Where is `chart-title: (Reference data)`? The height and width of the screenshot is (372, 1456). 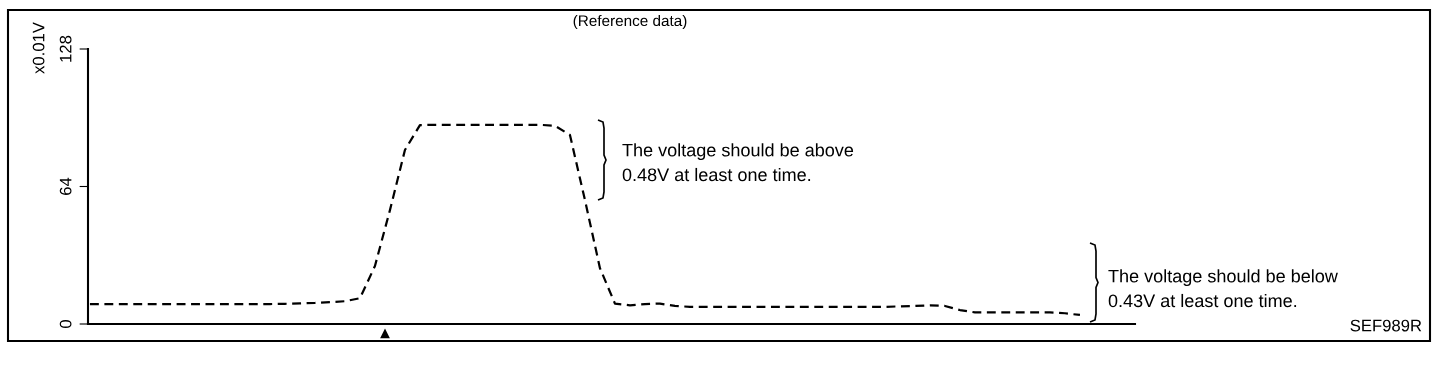
chart-title: (Reference data) is located at coordinates (630, 22).